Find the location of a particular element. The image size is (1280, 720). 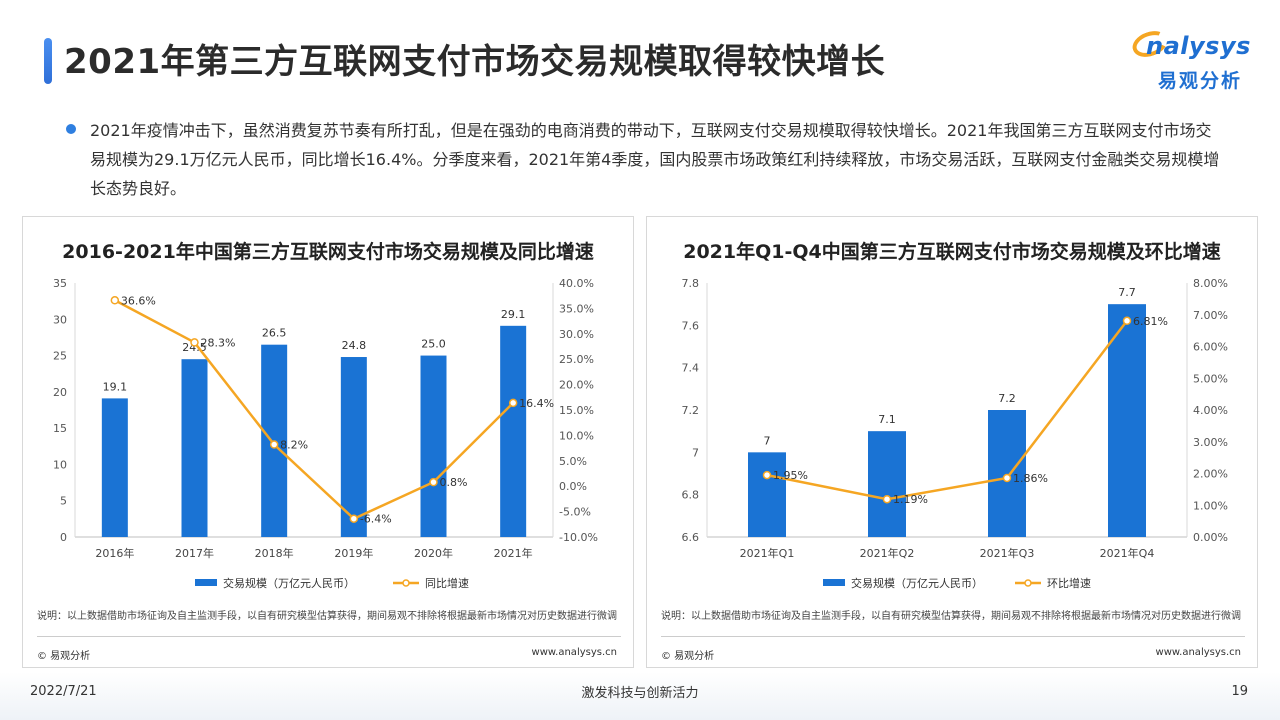

page-number: 19 is located at coordinates (1239, 691).